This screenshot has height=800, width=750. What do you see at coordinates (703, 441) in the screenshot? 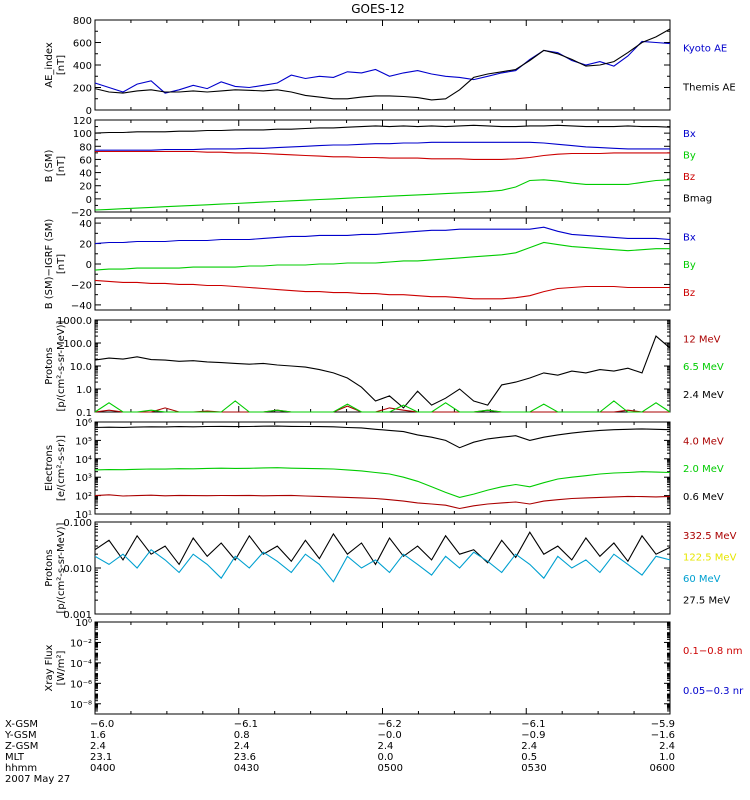
I see `legend-entry: 4.0 MeV` at bounding box center [703, 441].